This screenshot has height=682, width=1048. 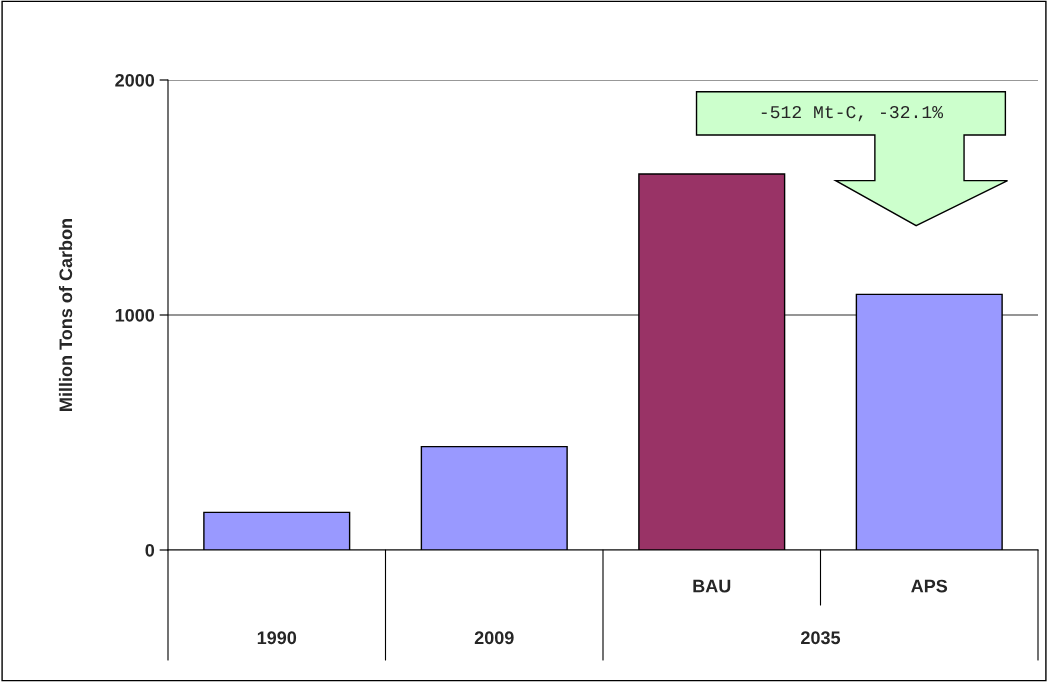 What do you see at coordinates (712, 586) in the screenshot?
I see `x-tick-label: BAU` at bounding box center [712, 586].